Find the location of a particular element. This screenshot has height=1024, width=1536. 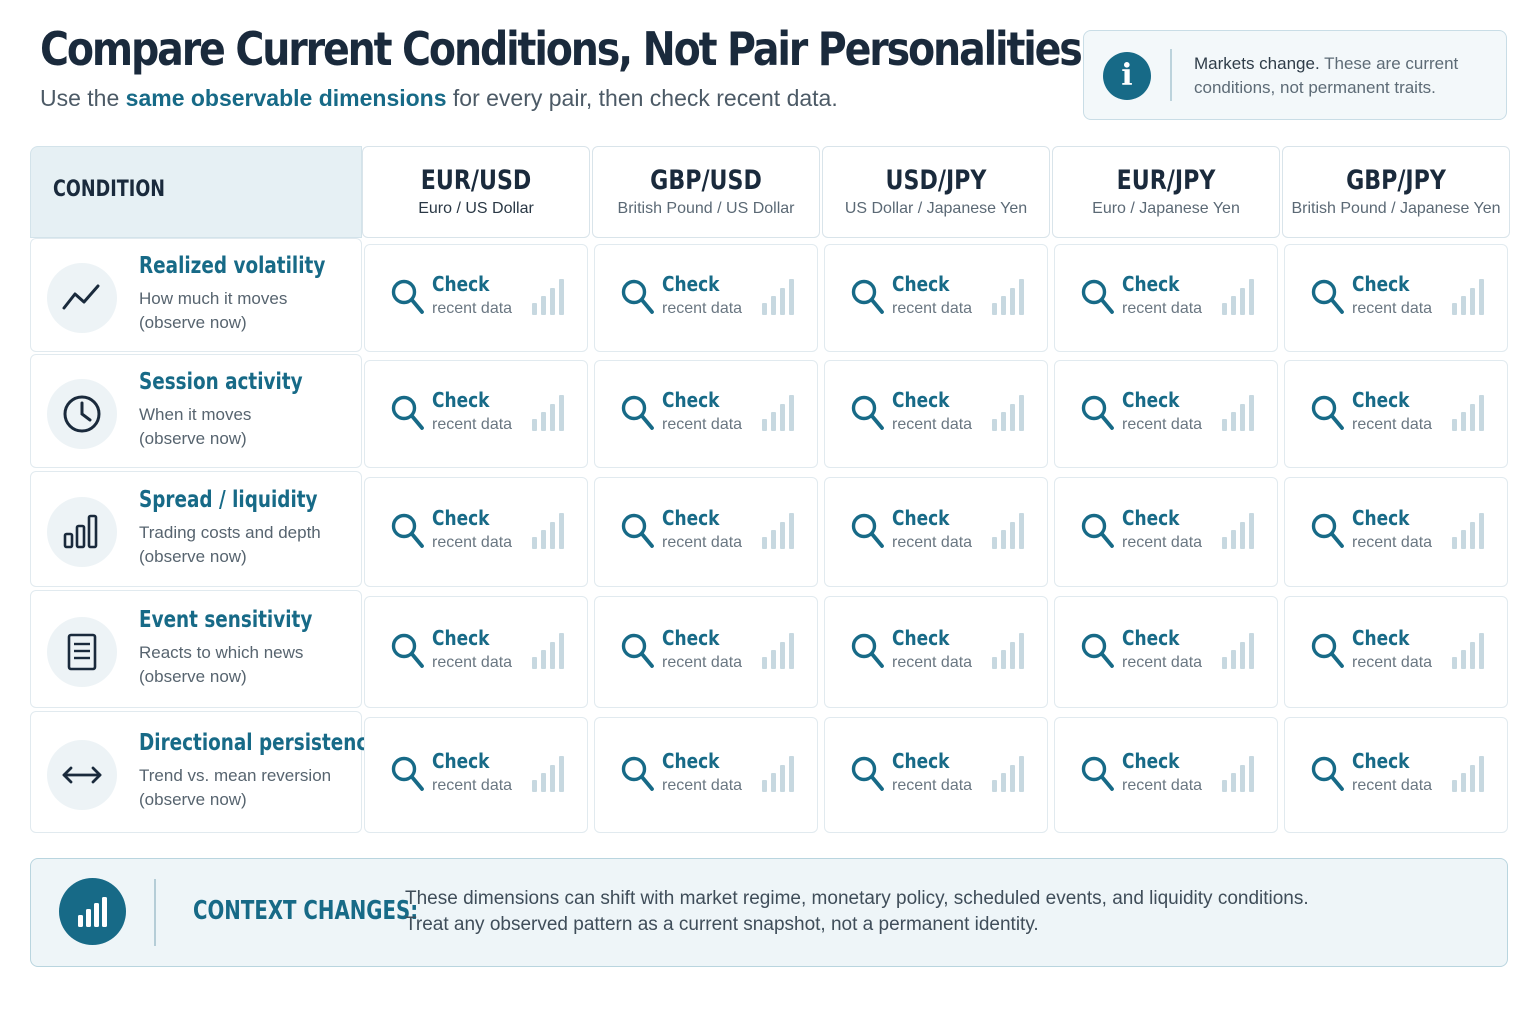

check-cell-1-0: Check recent data is located at coordinates (476, 414).